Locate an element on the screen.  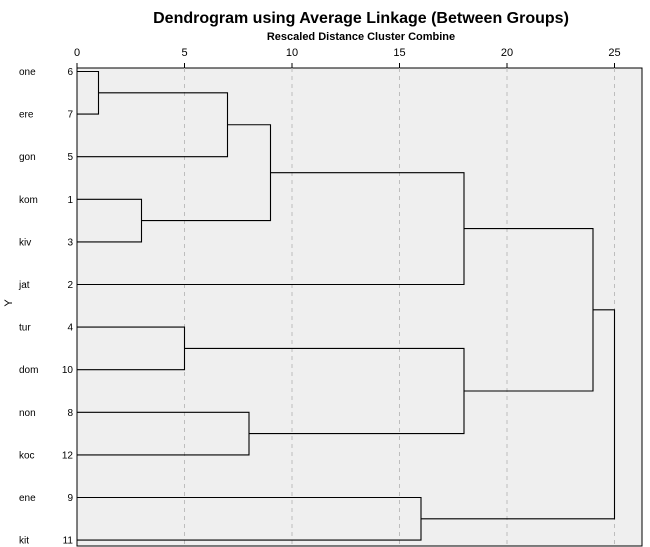
leaf-case-number: 10 is located at coordinates (68, 370).